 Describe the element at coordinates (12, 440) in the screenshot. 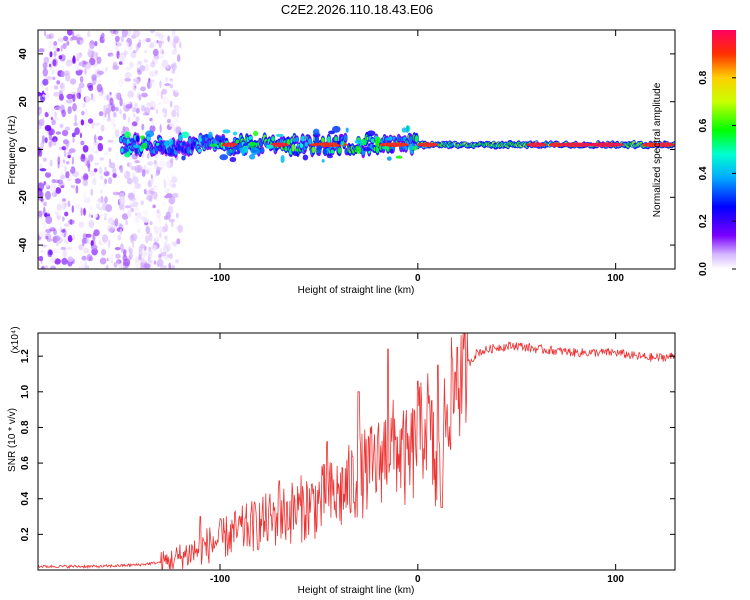

I see `snr-y-axis-label: SNR (10 * v/v)` at that location.